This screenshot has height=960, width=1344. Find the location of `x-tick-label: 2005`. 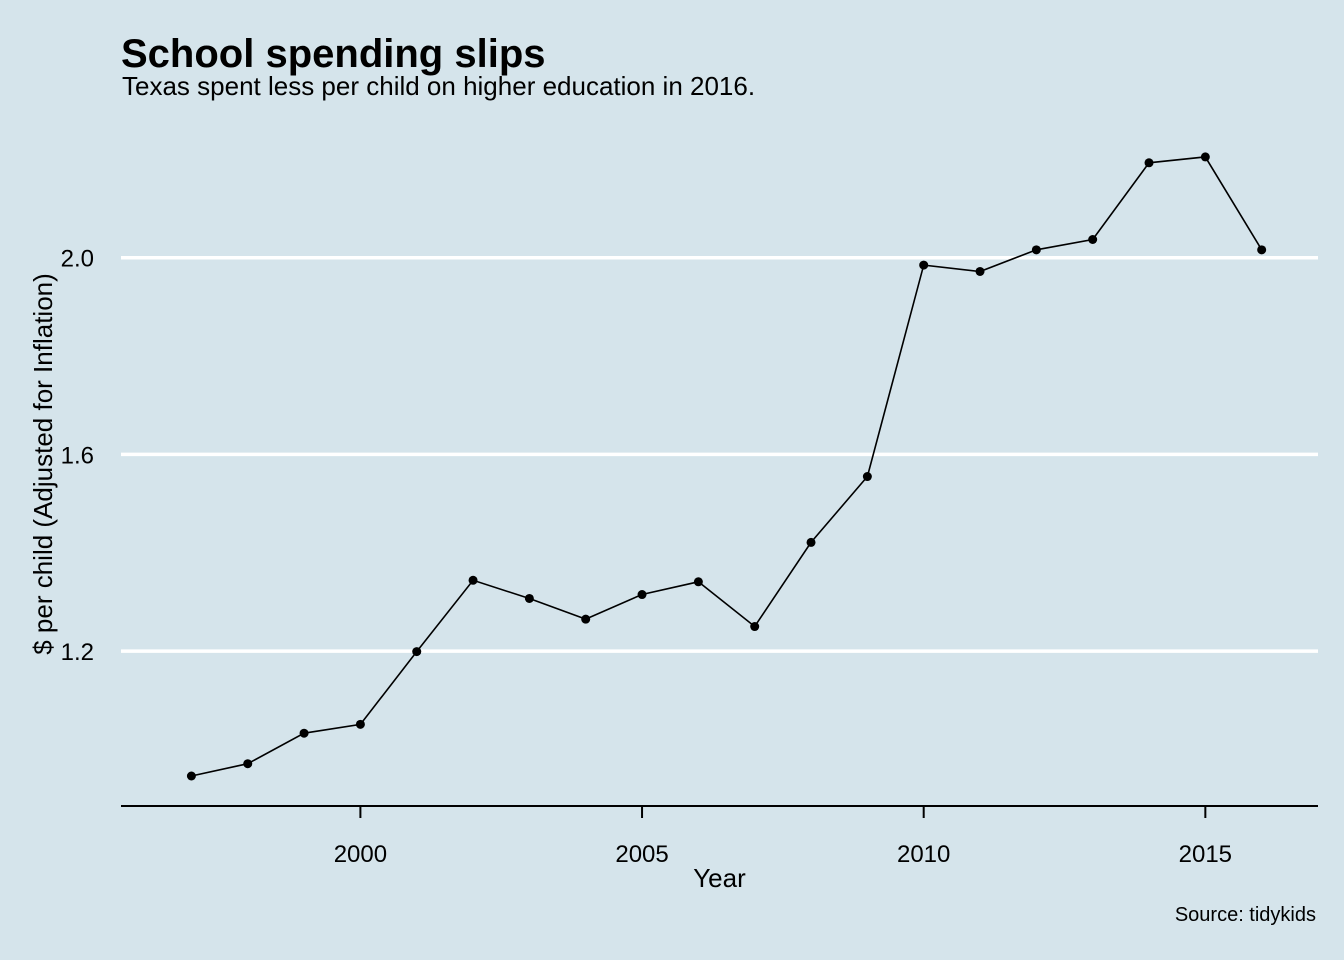

x-tick-label: 2005 is located at coordinates (641, 854).